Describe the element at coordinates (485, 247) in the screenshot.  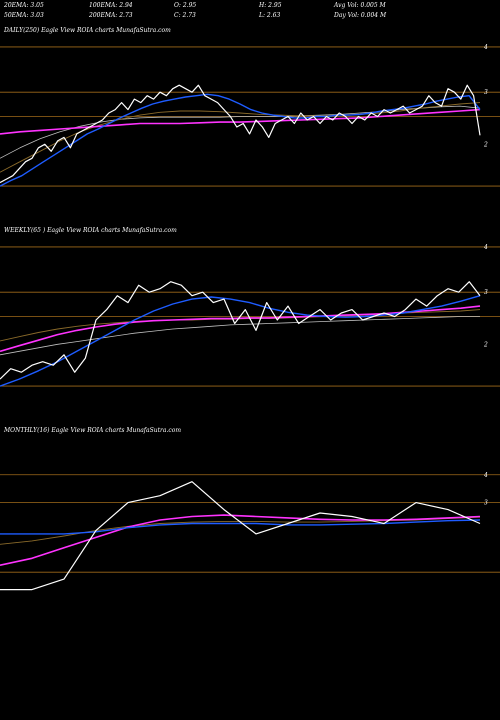
I see `weekly-y-tick-label: 4` at that location.